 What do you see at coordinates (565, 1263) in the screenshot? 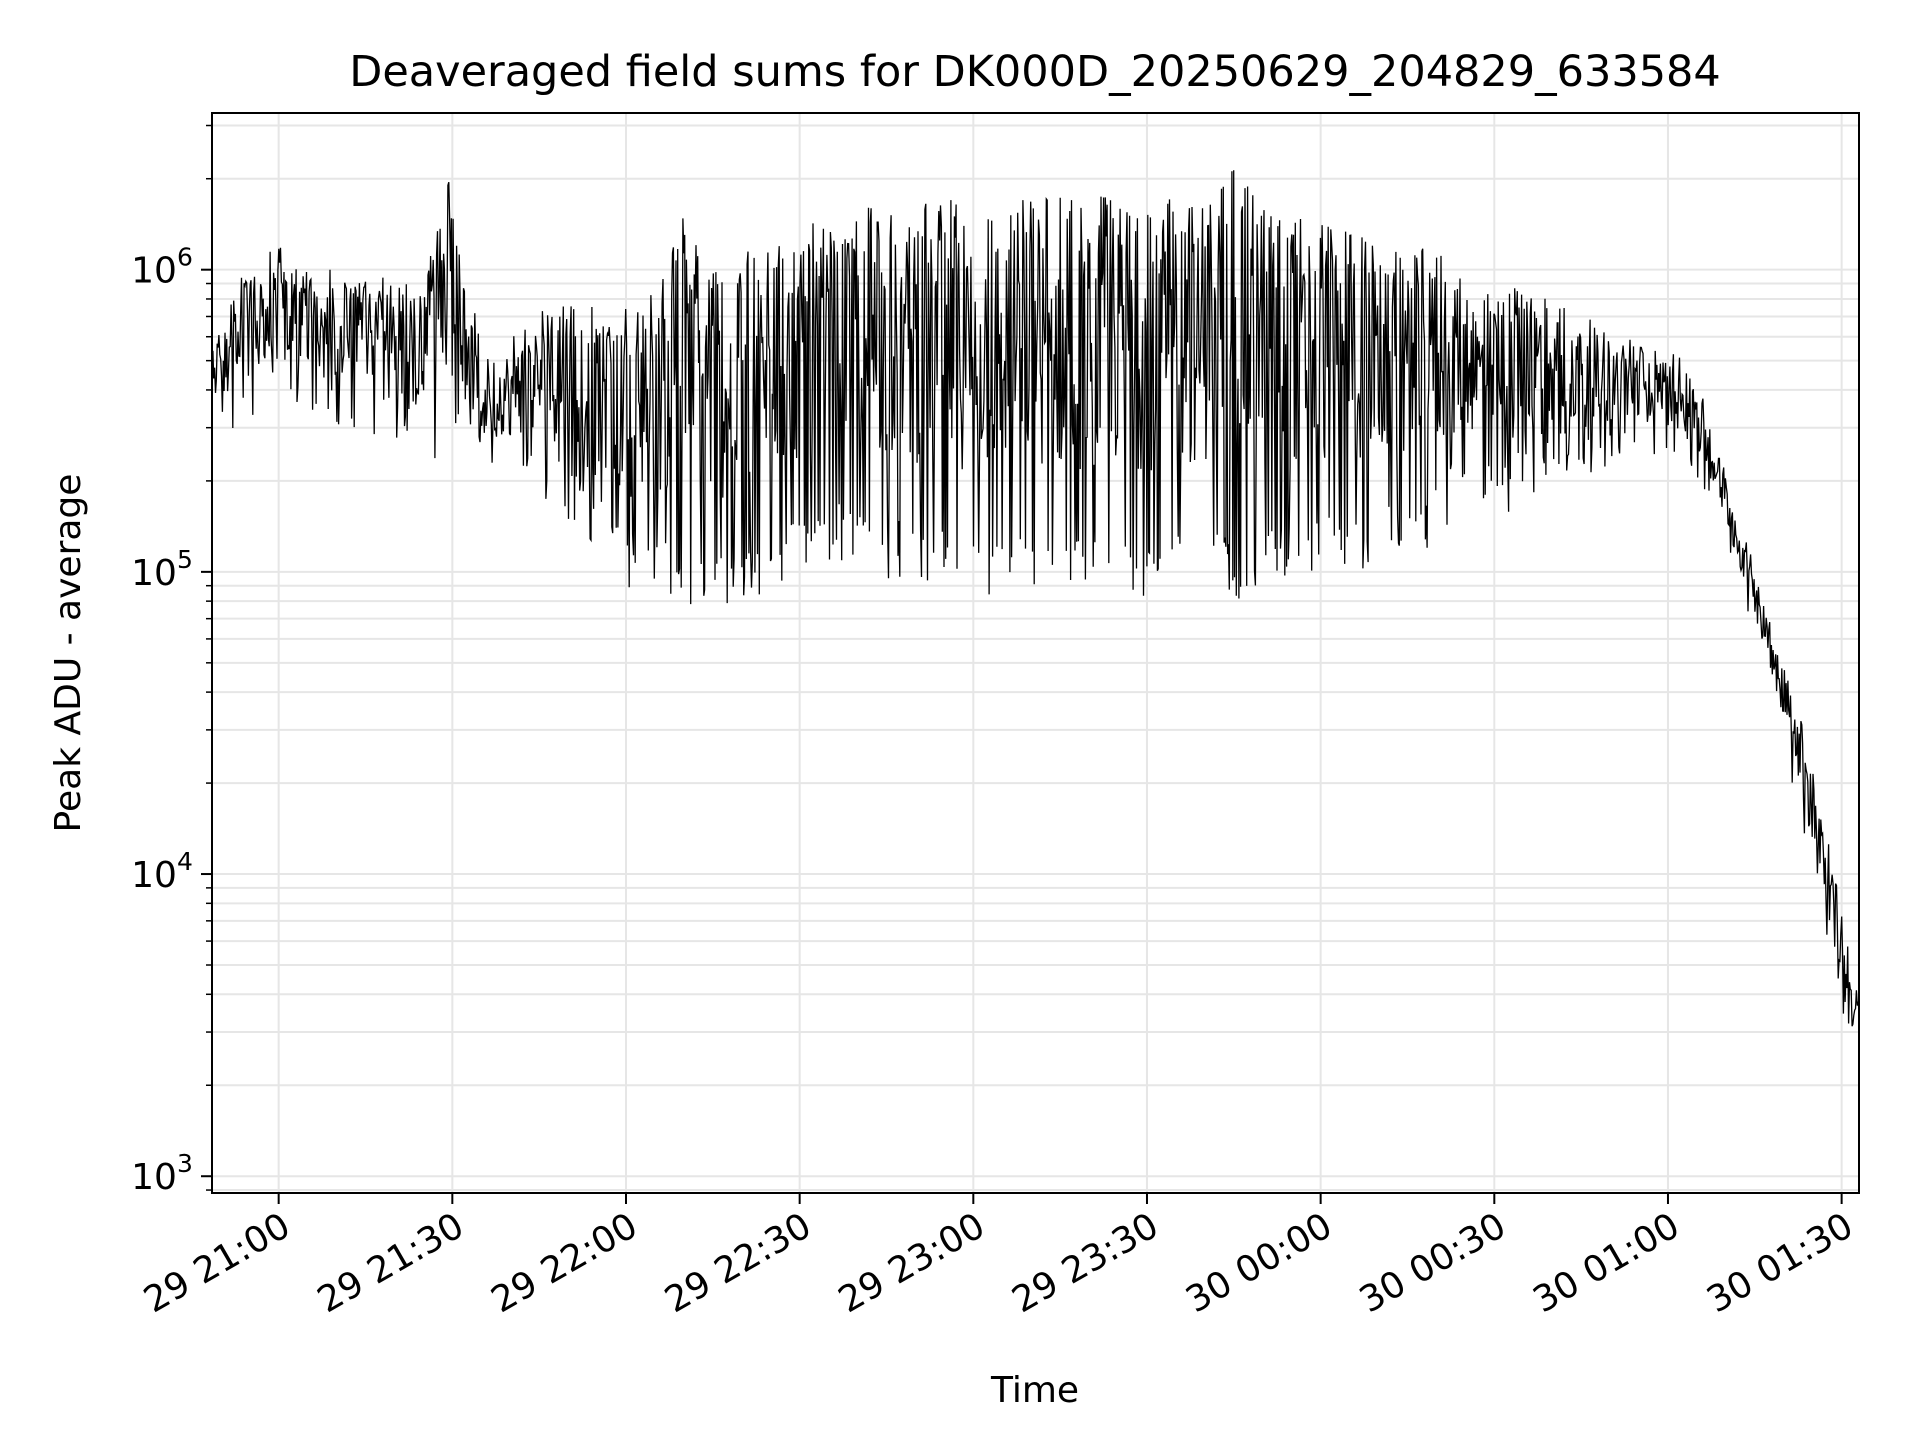
I see `x-tick-label: 29 22:00` at bounding box center [565, 1263].